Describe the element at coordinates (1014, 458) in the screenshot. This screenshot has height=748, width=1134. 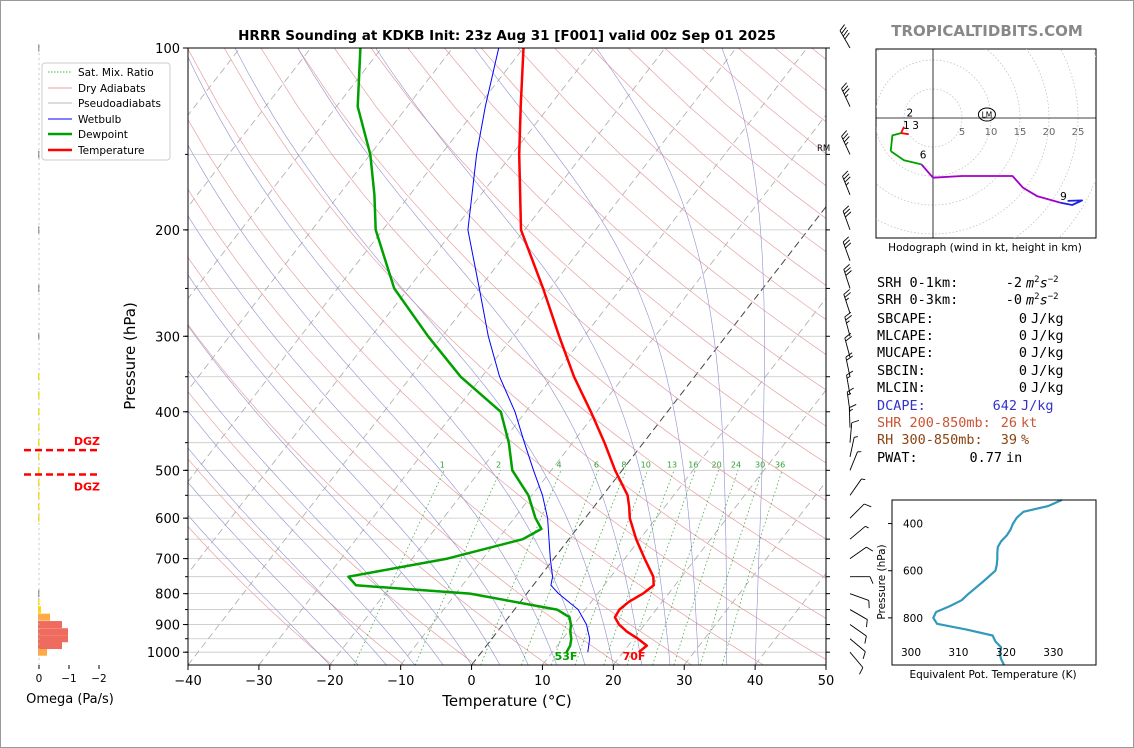
I see `stat-unit: in` at that location.